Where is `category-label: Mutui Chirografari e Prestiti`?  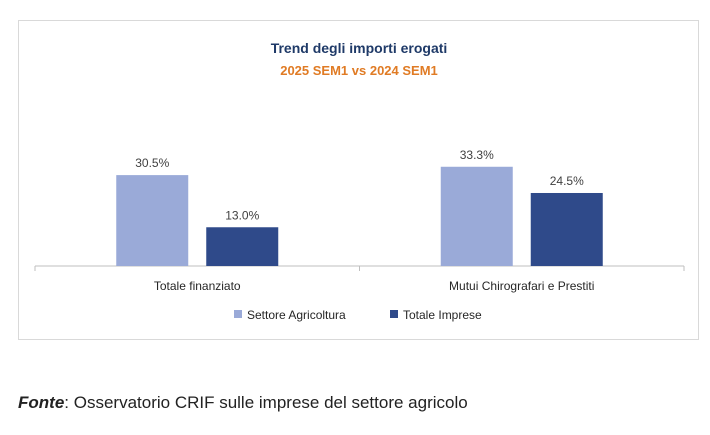 category-label: Mutui Chirografari e Prestiti is located at coordinates (521, 286).